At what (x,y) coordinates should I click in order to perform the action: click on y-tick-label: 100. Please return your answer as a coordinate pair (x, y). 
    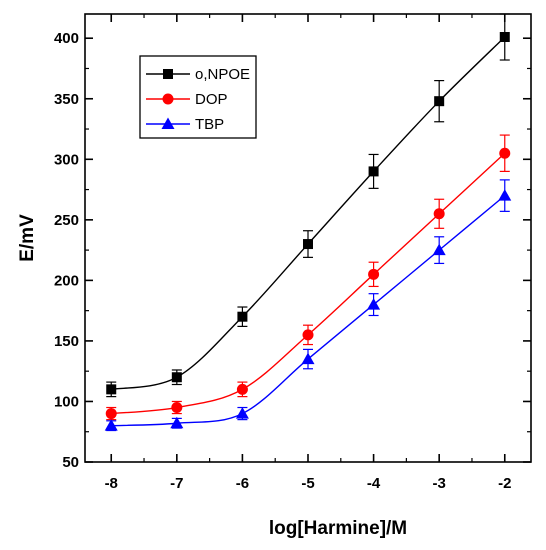
    Looking at the image, I should click on (66, 401).